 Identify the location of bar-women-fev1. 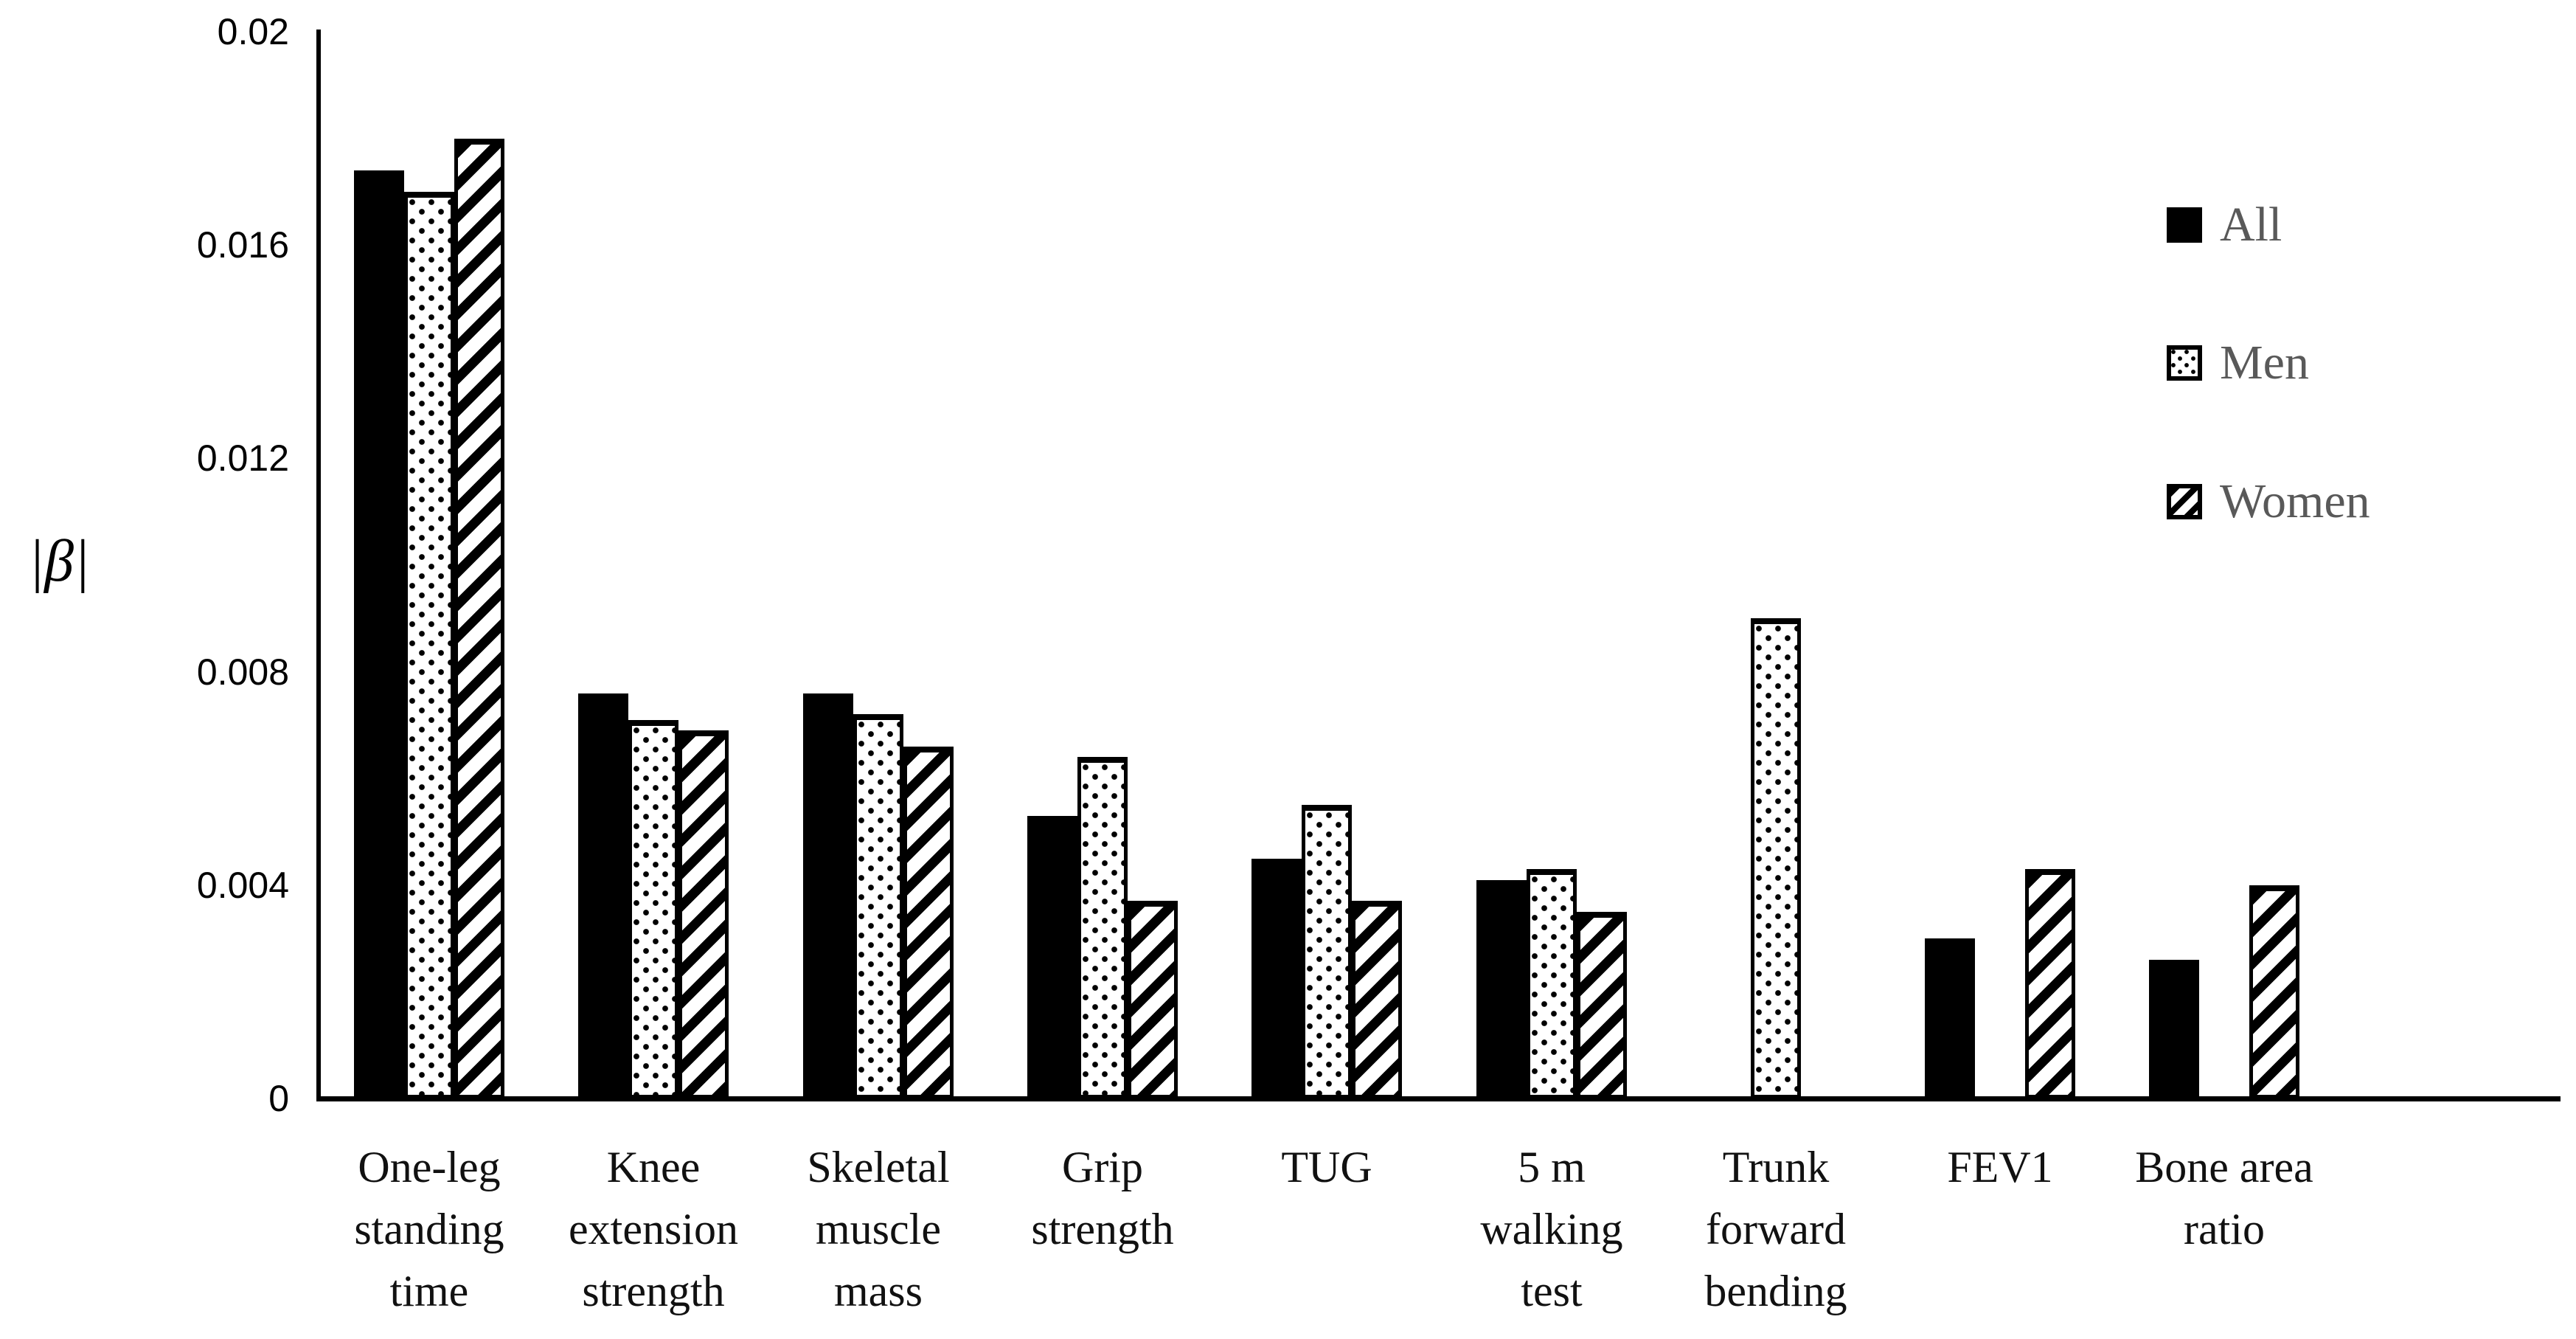
(2050, 983).